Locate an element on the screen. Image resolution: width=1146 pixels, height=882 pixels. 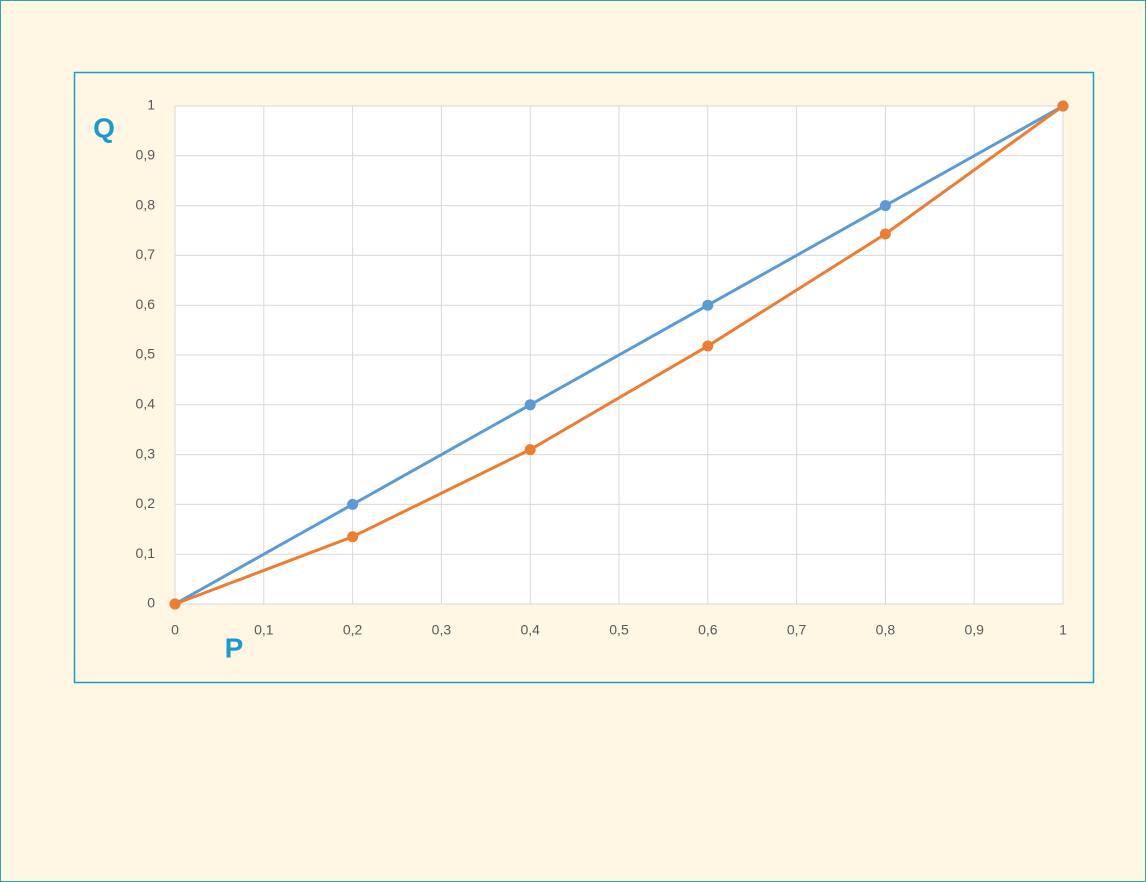
y-tick-label: 0,7 is located at coordinates (146, 254).